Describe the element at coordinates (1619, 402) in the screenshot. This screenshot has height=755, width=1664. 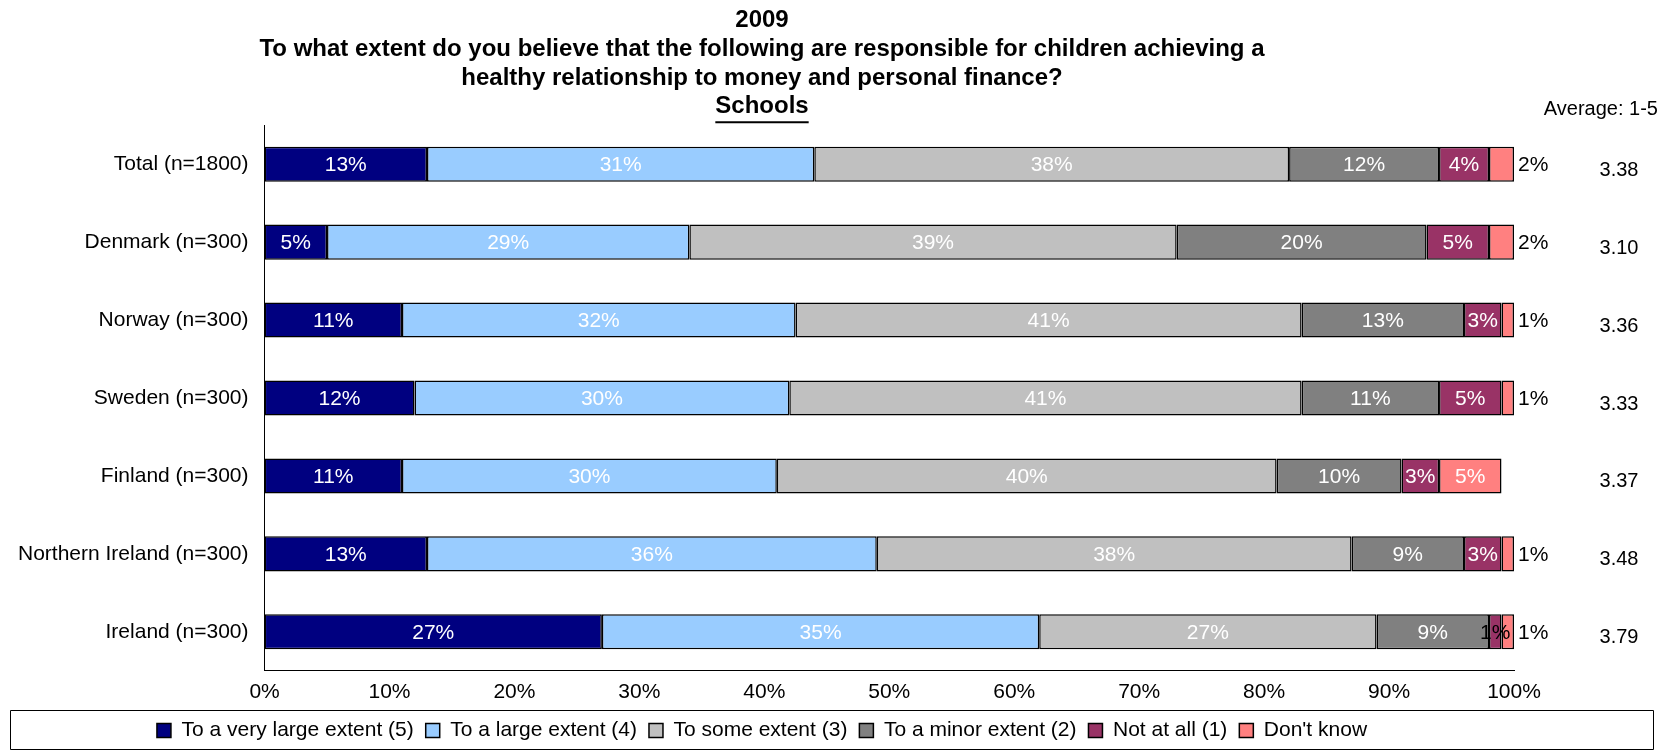
I see `text: 3.33` at that location.